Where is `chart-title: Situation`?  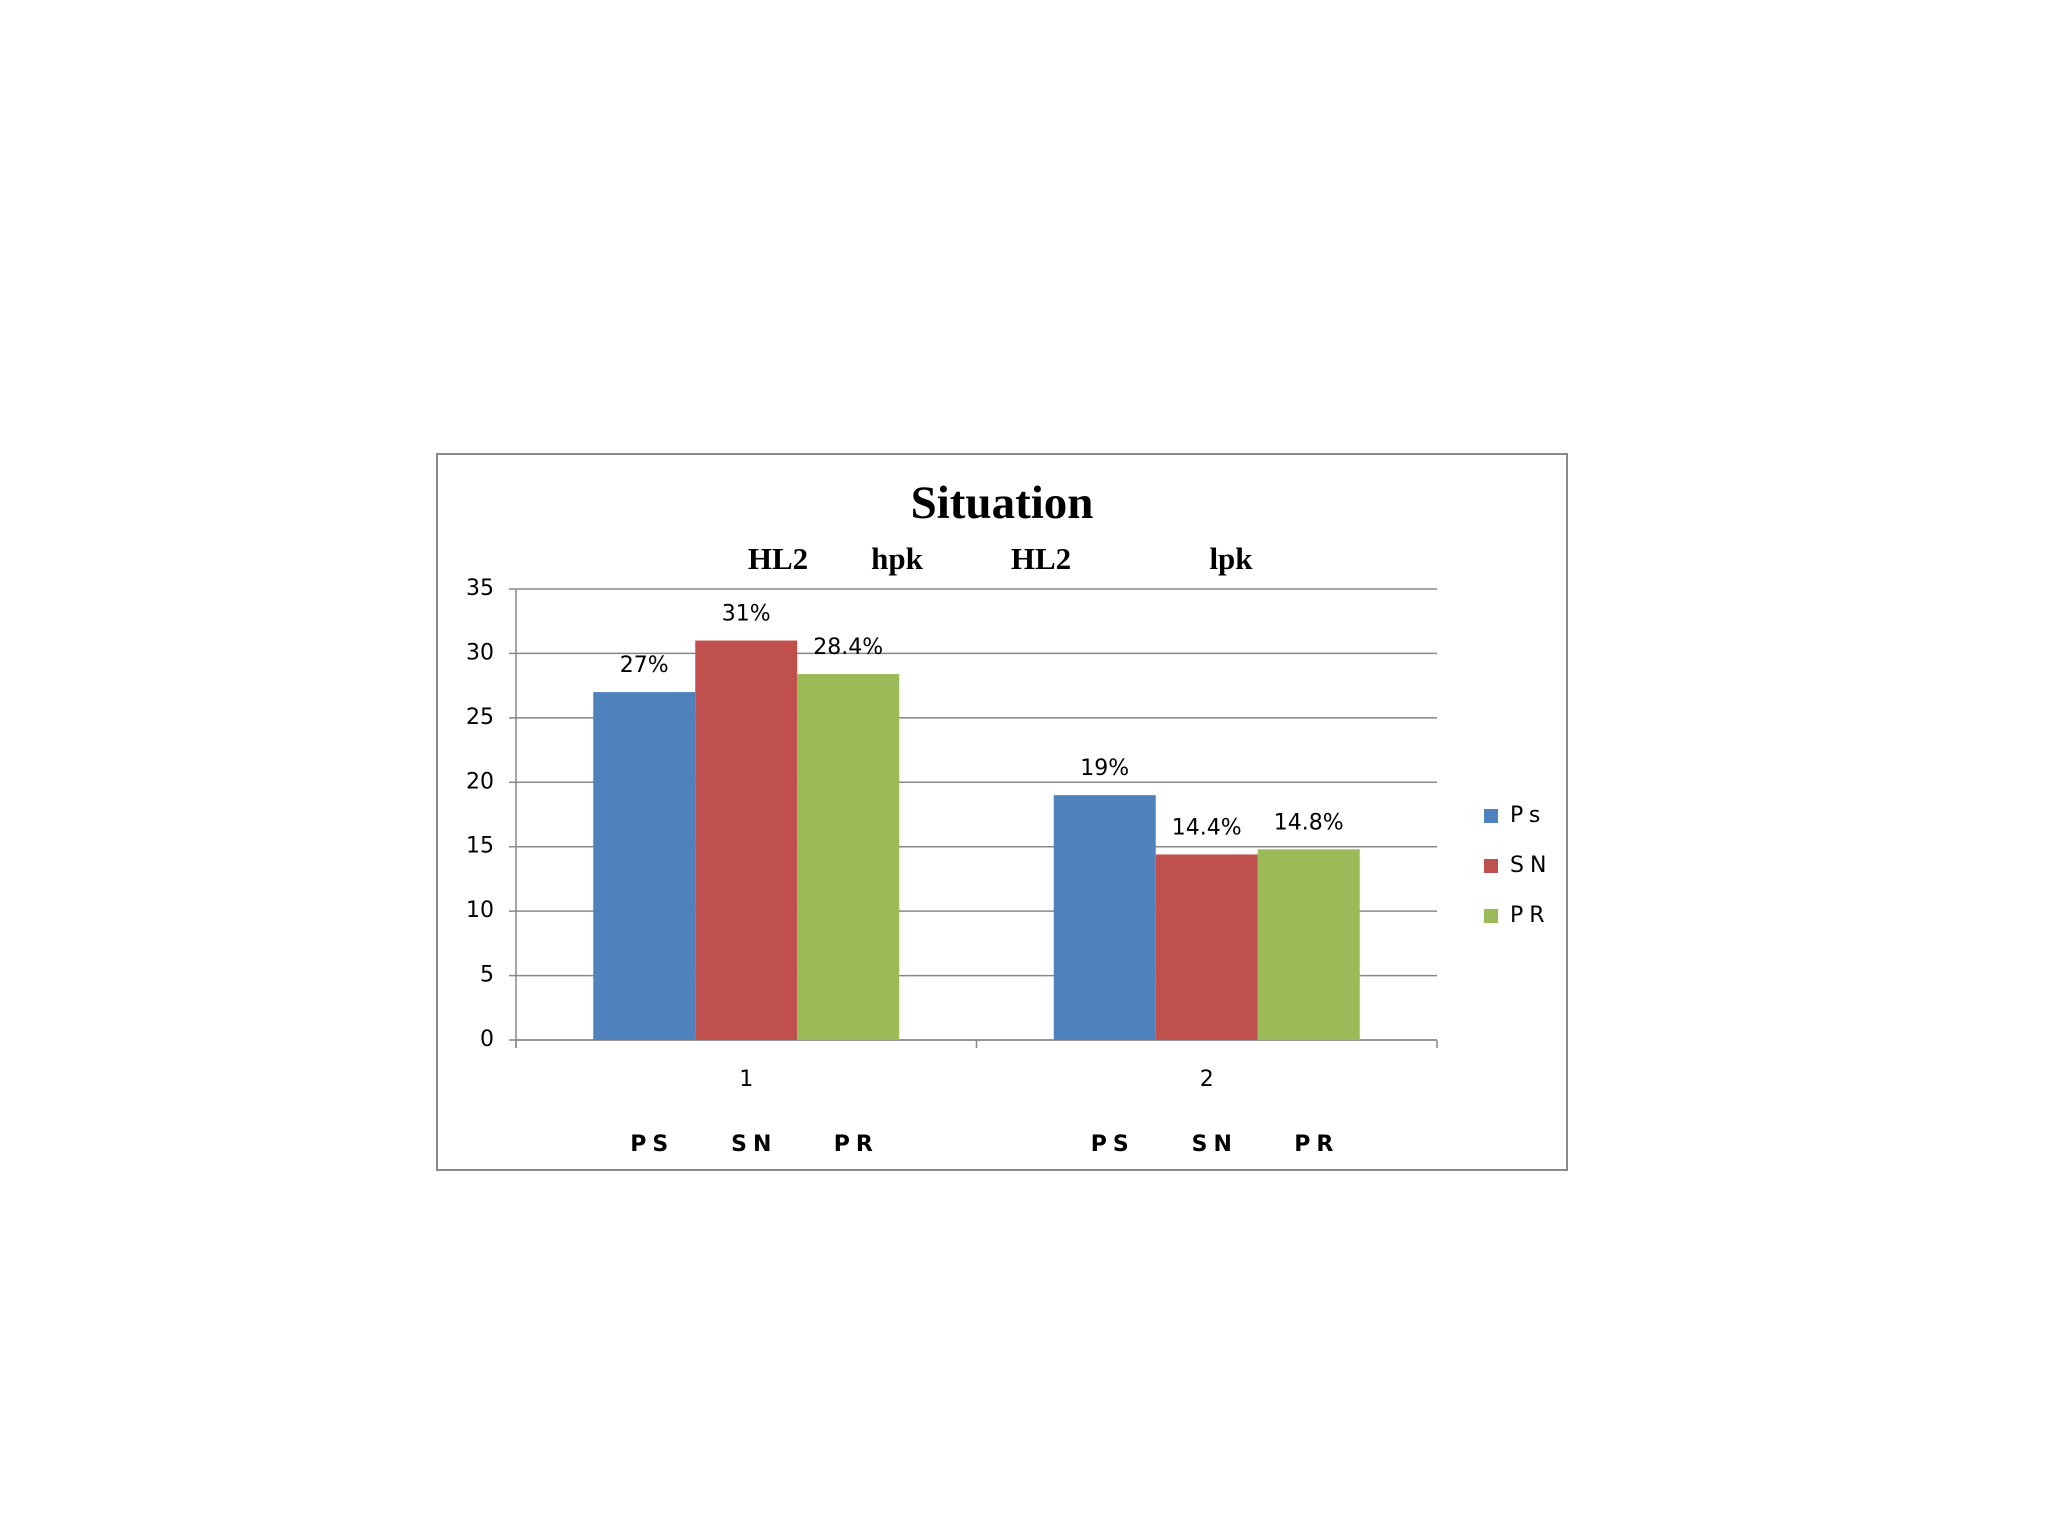 chart-title: Situation is located at coordinates (1002, 503).